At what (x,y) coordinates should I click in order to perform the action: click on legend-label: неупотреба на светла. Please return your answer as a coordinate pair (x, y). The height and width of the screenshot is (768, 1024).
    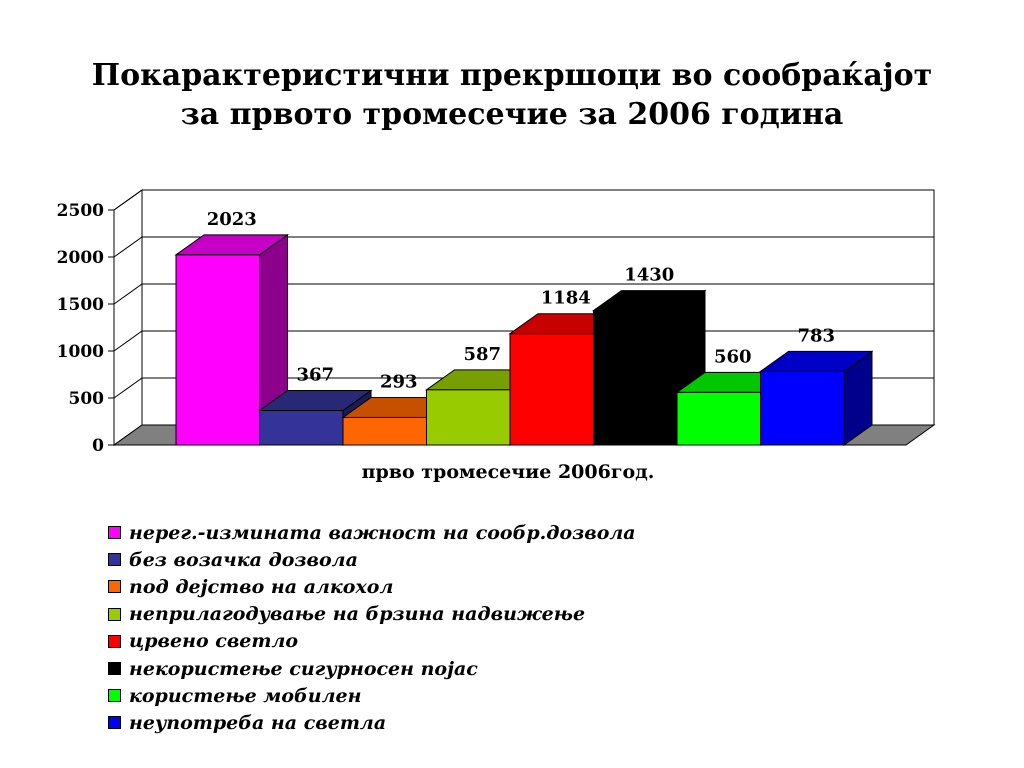
    Looking at the image, I should click on (258, 722).